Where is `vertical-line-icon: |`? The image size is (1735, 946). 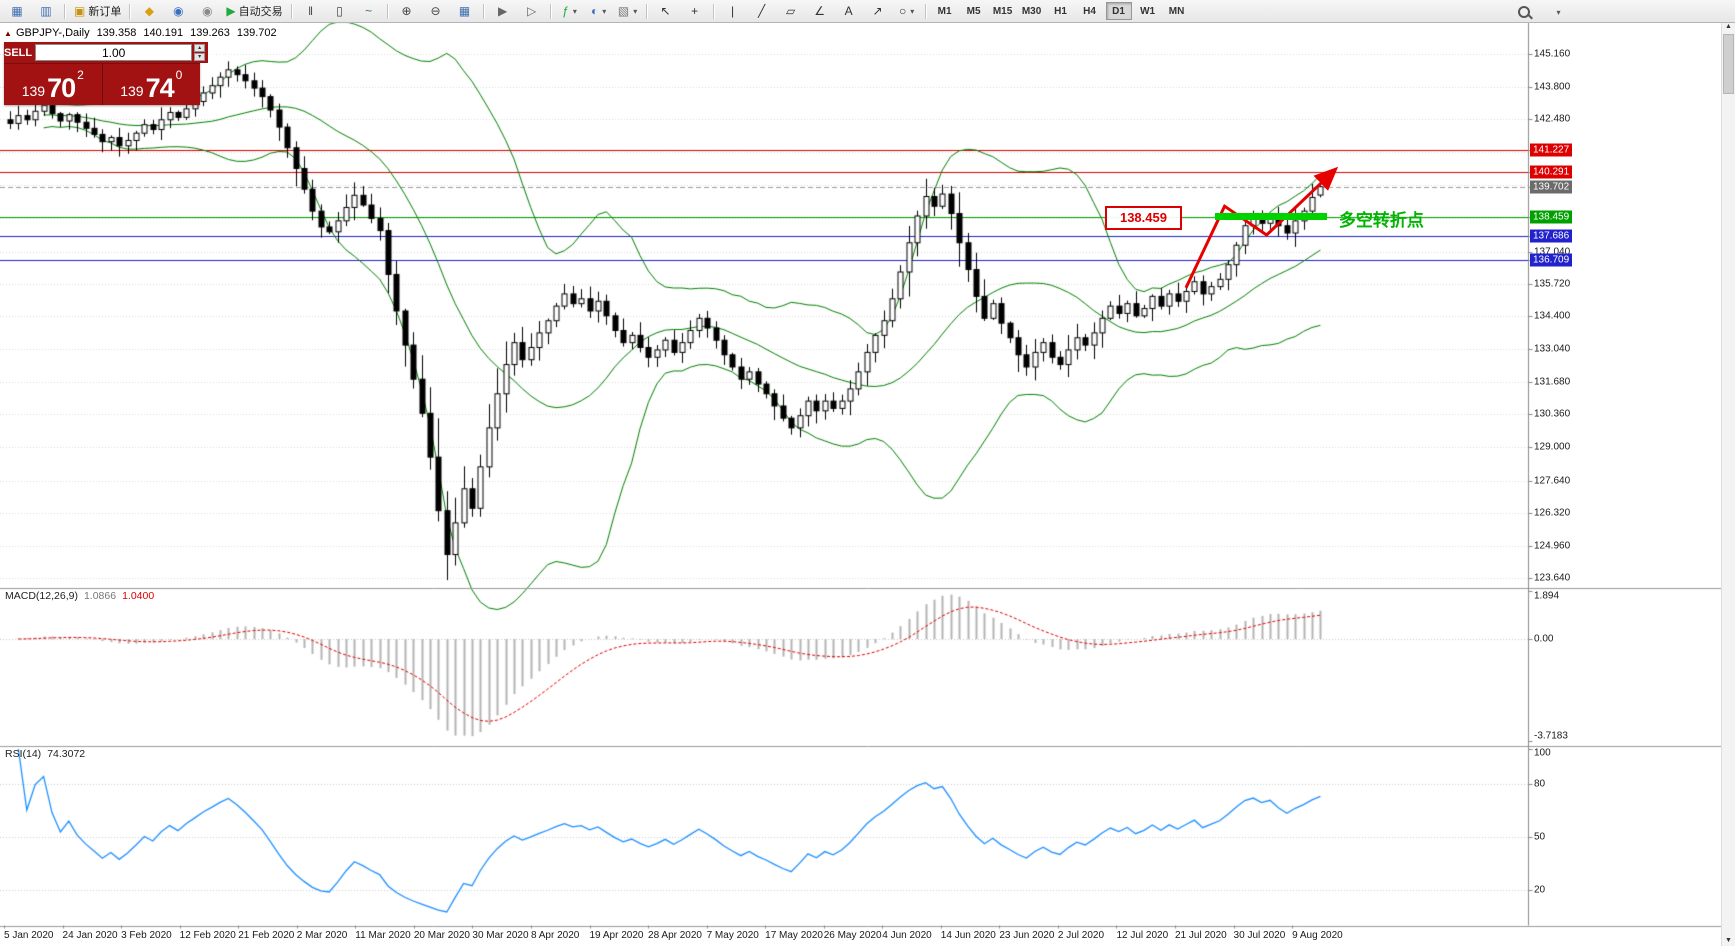 vertical-line-icon: | is located at coordinates (733, 11).